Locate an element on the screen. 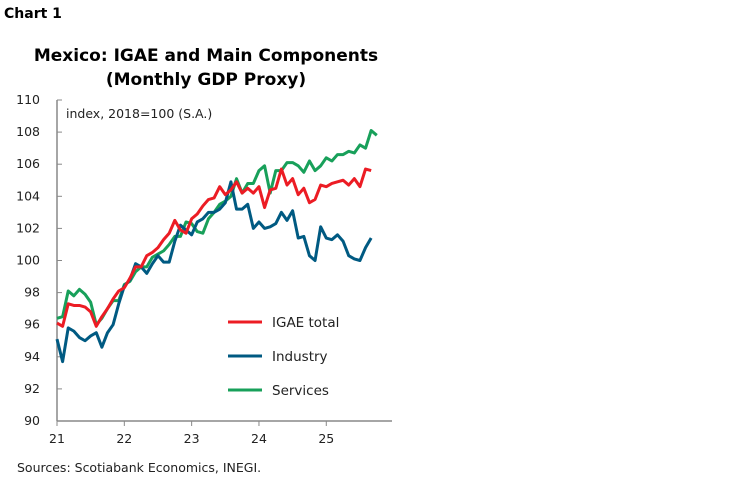 This screenshot has height=483, width=748. unit-note: index, 2018=100 (S.A.) is located at coordinates (139, 113).